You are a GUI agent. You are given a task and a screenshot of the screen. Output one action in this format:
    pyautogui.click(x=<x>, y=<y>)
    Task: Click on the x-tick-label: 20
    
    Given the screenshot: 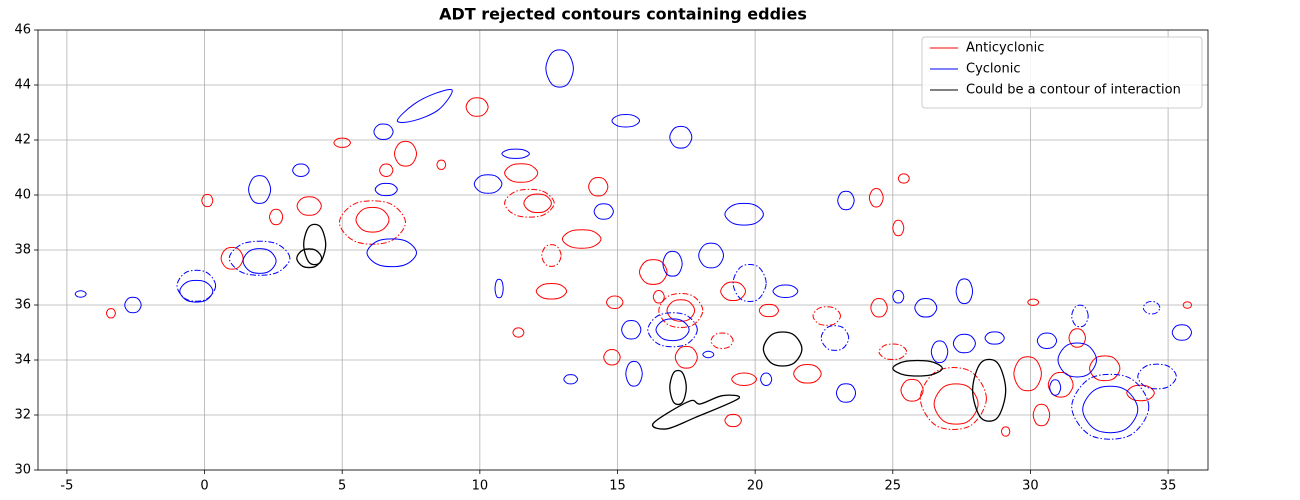 What is the action you would take?
    pyautogui.click(x=755, y=486)
    